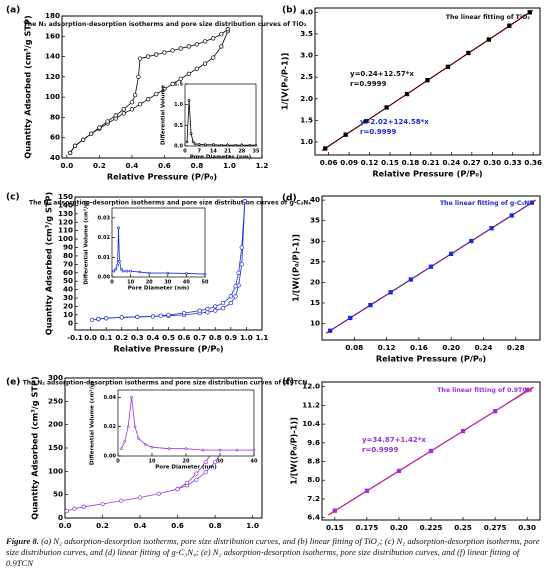 This screenshot has height=580, width=550. What do you see at coordinates (311, 423) in the screenshot?
I see `y-tick-label: 10.4` at bounding box center [311, 423].